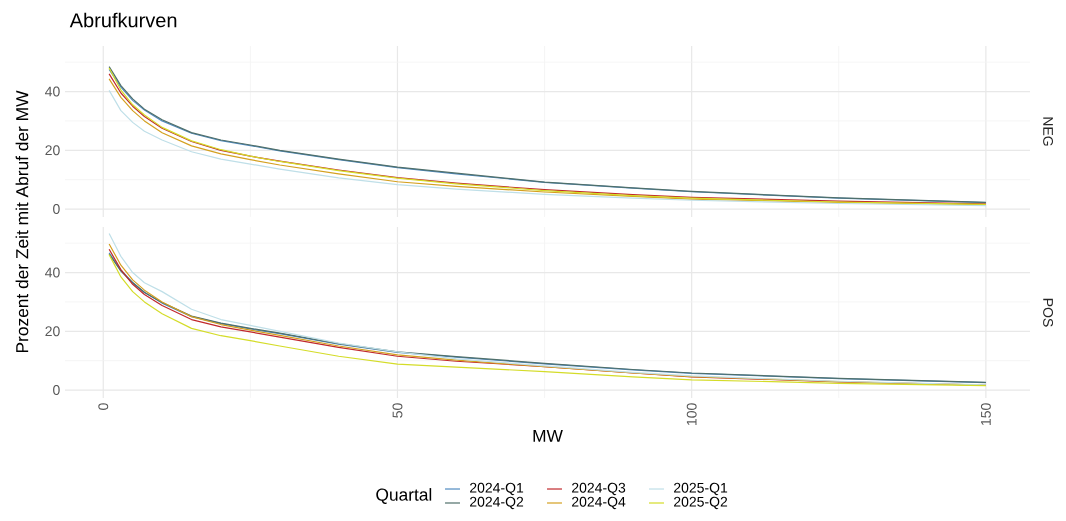 Image resolution: width=1066 pixels, height=521 pixels. What do you see at coordinates (497, 503) in the screenshot?
I see `legend-label: 2024-Q2` at bounding box center [497, 503].